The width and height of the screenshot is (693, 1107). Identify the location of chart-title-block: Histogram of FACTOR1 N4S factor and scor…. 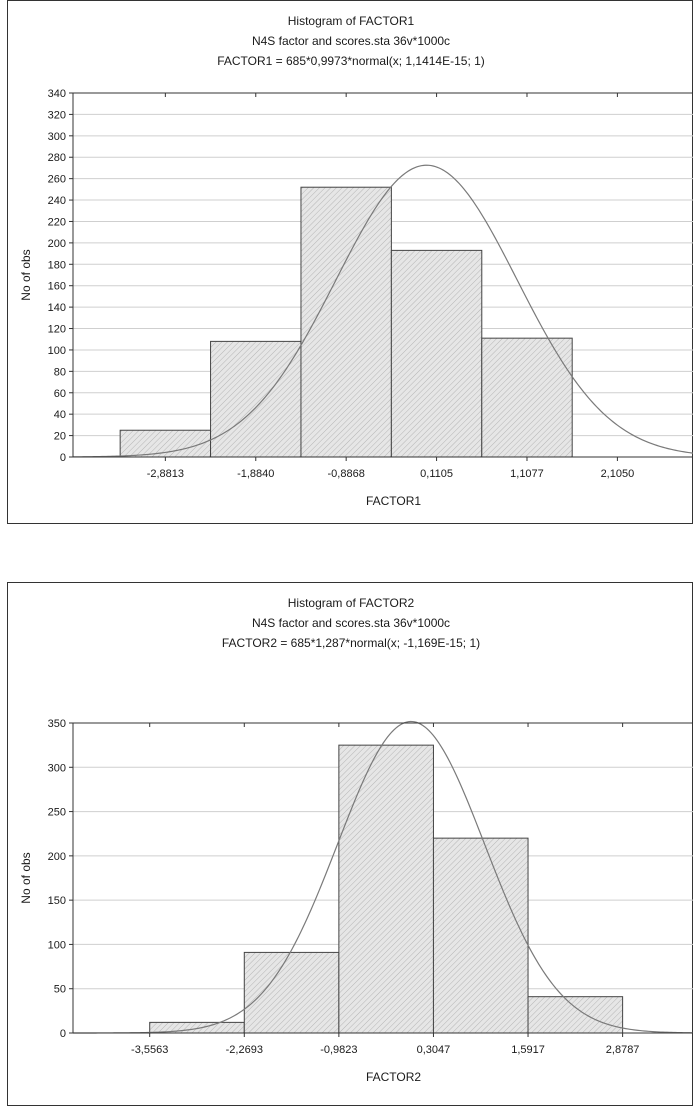
(350, 41).